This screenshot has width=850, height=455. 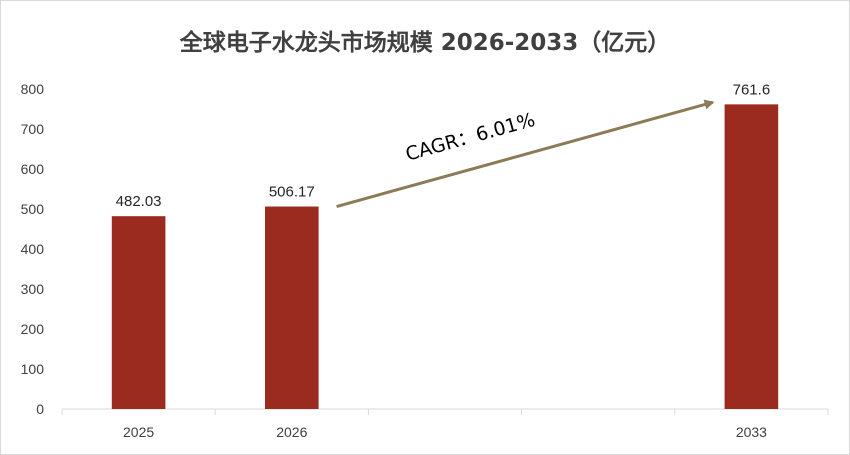 I want to click on y-axis: 0 100 200 300 400 500 600 700 800, so click(x=33, y=249).